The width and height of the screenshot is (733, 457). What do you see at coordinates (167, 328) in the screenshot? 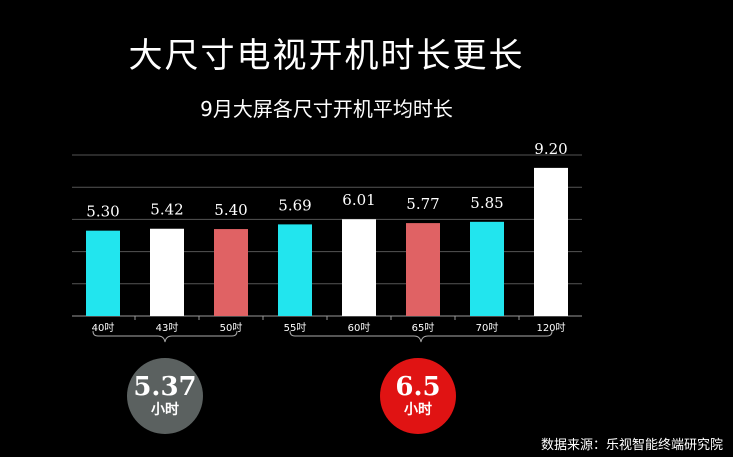
I see `x-tick-label: 43吋` at bounding box center [167, 328].